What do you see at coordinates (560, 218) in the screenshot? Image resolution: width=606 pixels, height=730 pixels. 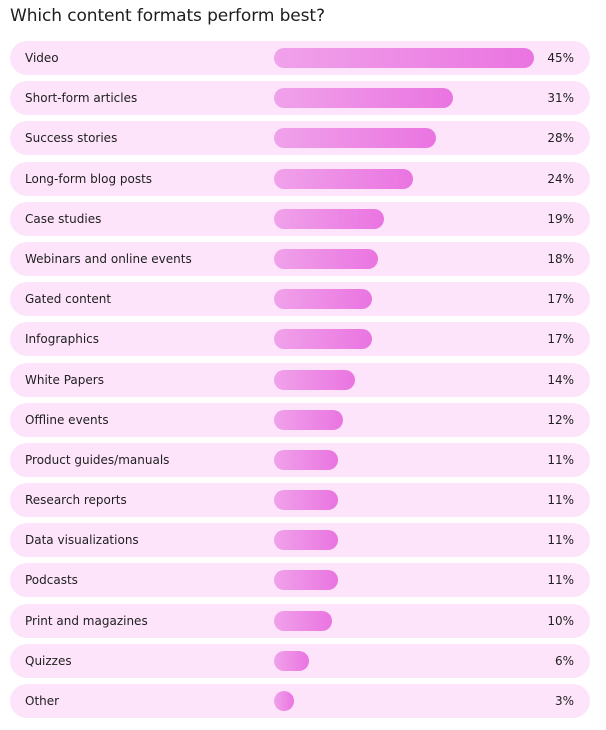 I see `value-label: 19%` at bounding box center [560, 218].